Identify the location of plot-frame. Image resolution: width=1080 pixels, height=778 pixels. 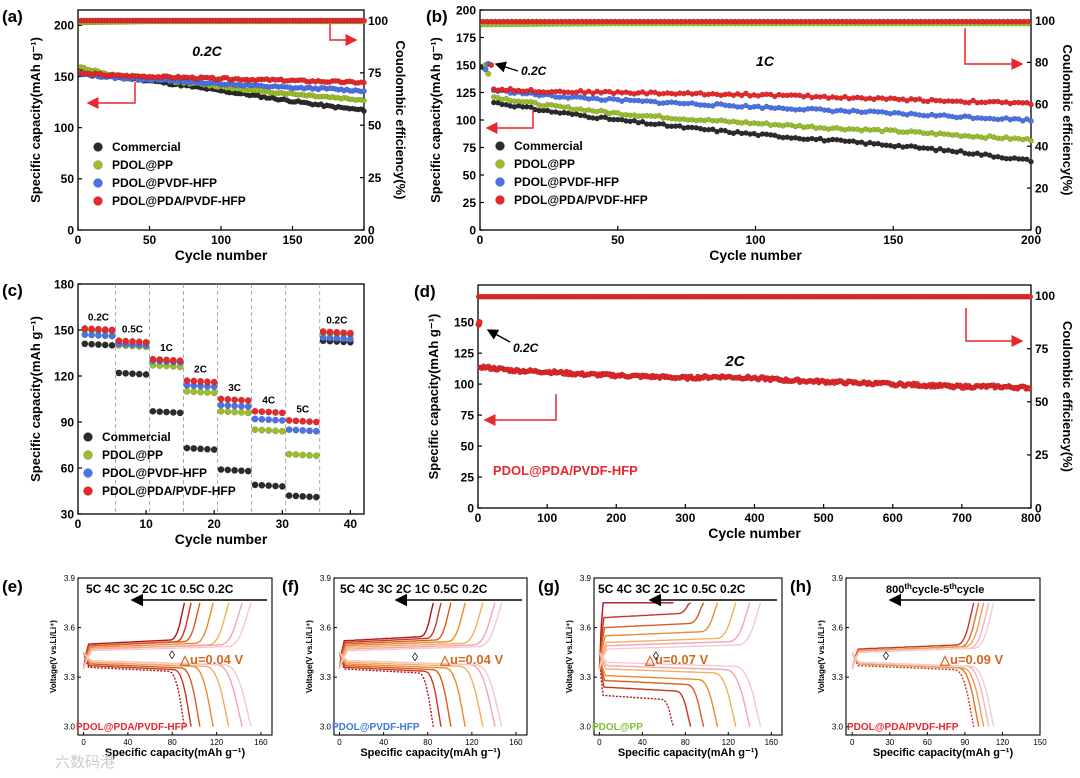
(943, 656).